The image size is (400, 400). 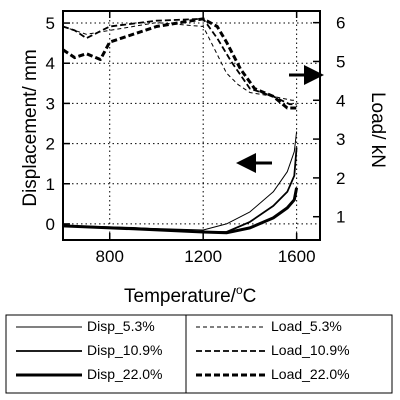 I want to click on legend-label: Disp_10.9%, so click(x=125, y=350).